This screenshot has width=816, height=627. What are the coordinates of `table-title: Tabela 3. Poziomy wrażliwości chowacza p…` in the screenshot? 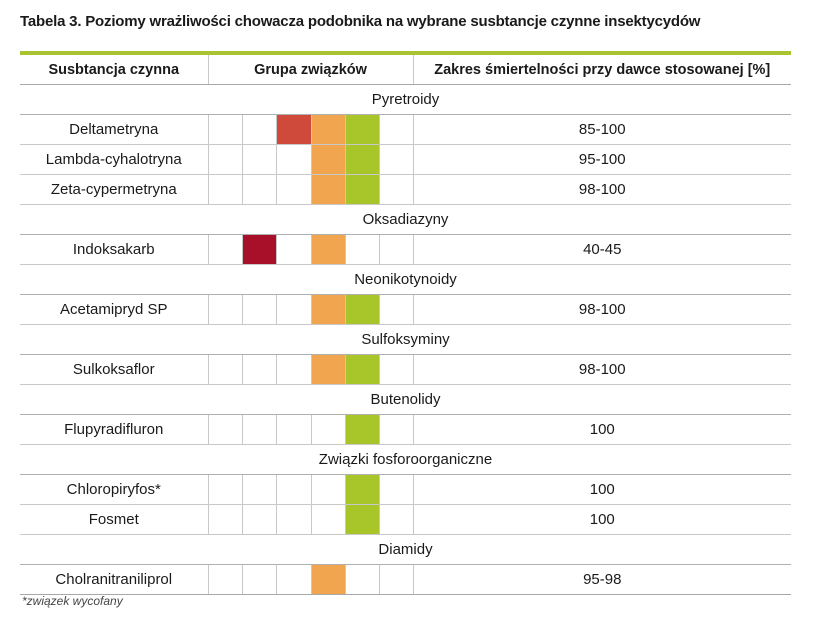 It's located at (360, 21).